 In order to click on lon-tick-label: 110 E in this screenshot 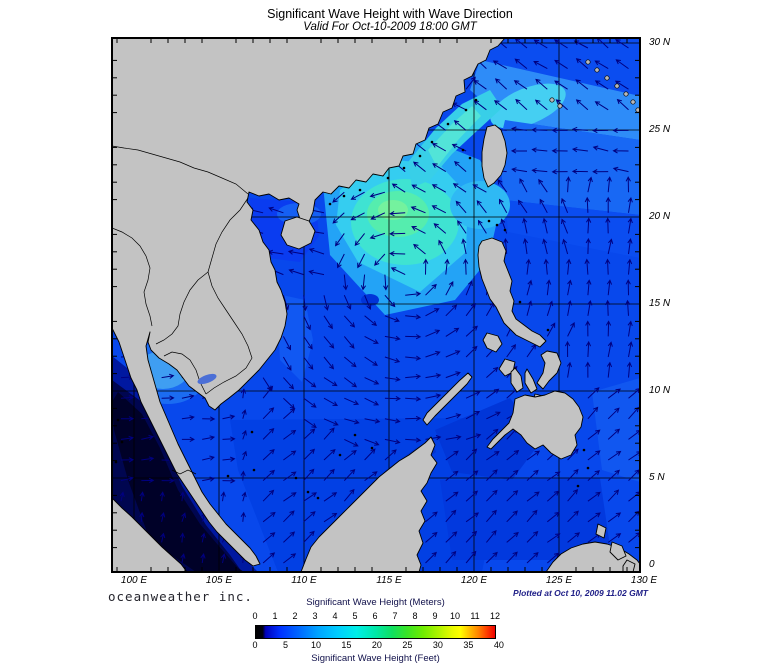, I will do `click(304, 580)`.